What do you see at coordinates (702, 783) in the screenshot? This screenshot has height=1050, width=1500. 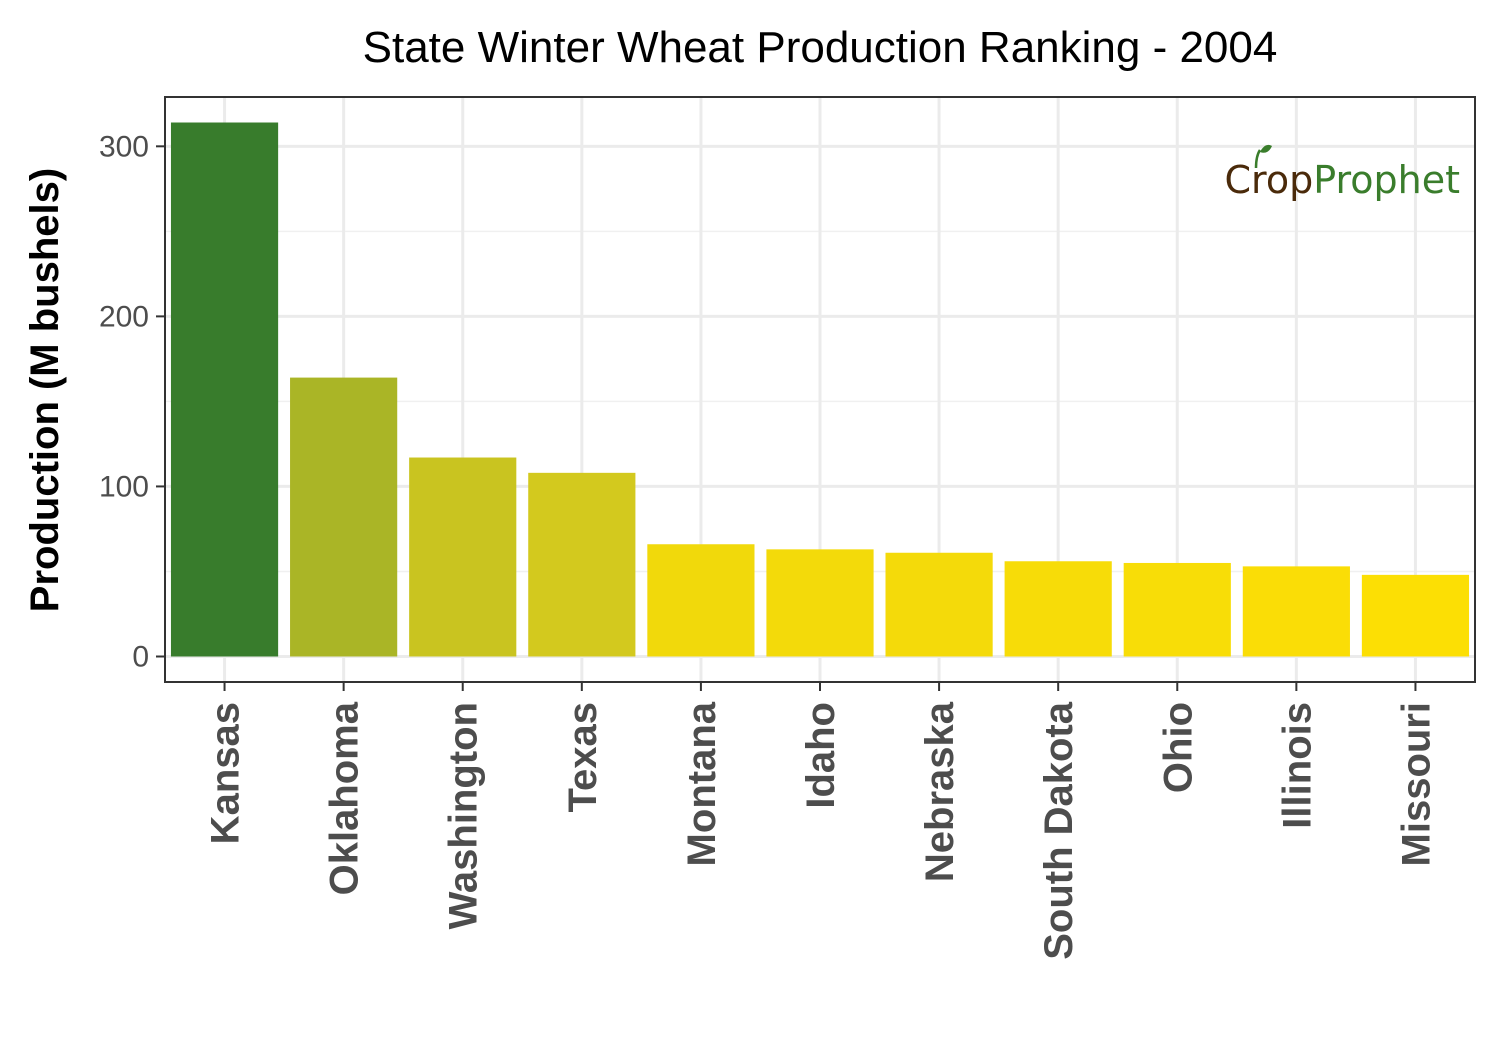 I see `x-tick-label: Montana` at bounding box center [702, 783].